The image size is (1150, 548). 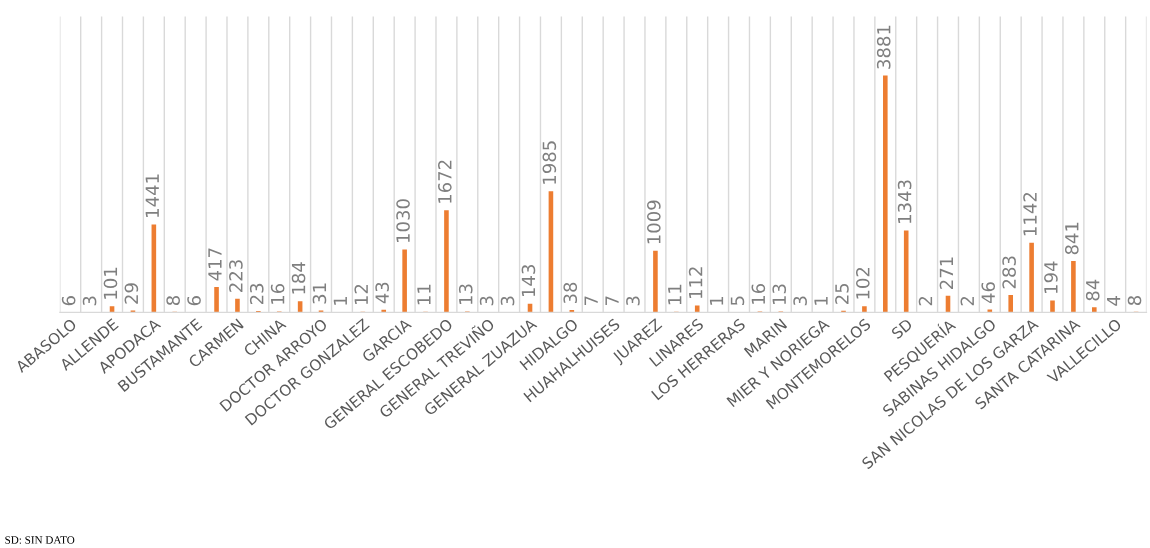 I want to click on text: SD: SIN DATO, so click(x=40, y=540).